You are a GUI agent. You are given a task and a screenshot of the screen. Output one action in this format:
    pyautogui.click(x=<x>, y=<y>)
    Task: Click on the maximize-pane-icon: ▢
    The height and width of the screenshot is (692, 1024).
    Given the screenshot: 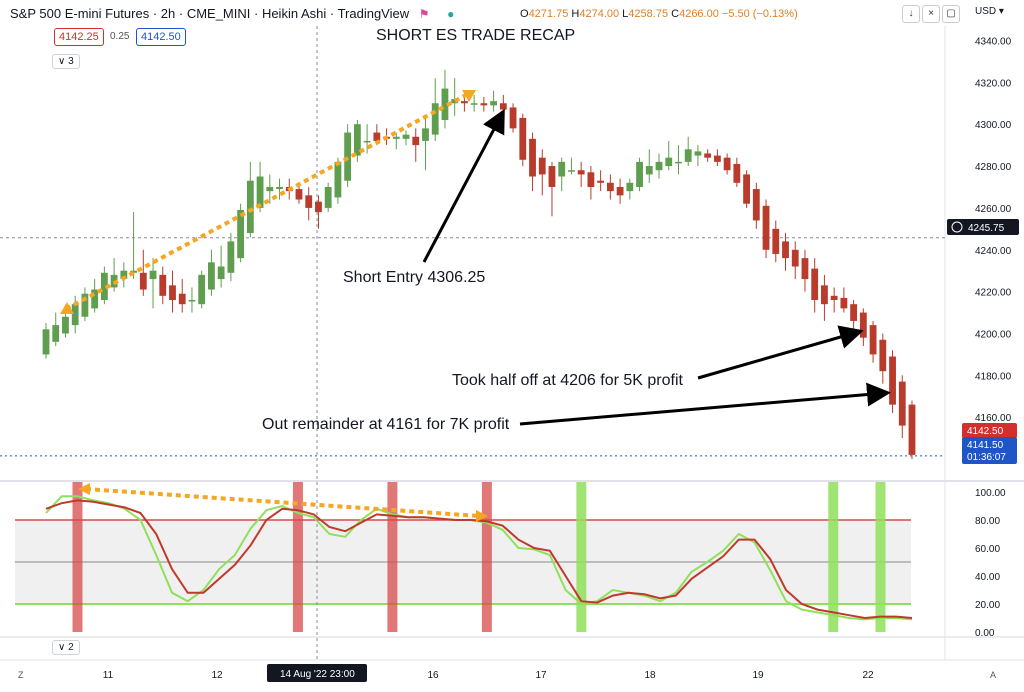 What is the action you would take?
    pyautogui.click(x=951, y=14)
    